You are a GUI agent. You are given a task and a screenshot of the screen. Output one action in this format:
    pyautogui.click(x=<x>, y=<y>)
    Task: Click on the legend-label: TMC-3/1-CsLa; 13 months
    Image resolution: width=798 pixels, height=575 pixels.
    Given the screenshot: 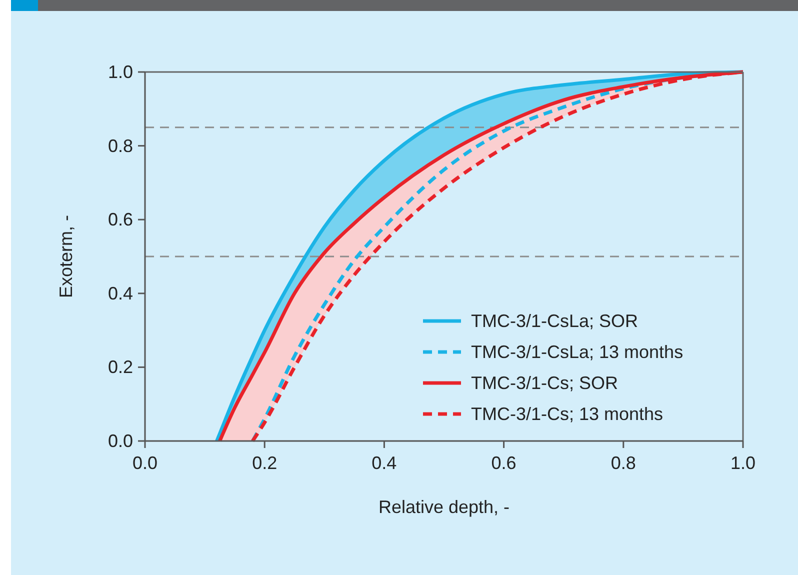 What is the action you would take?
    pyautogui.click(x=577, y=352)
    